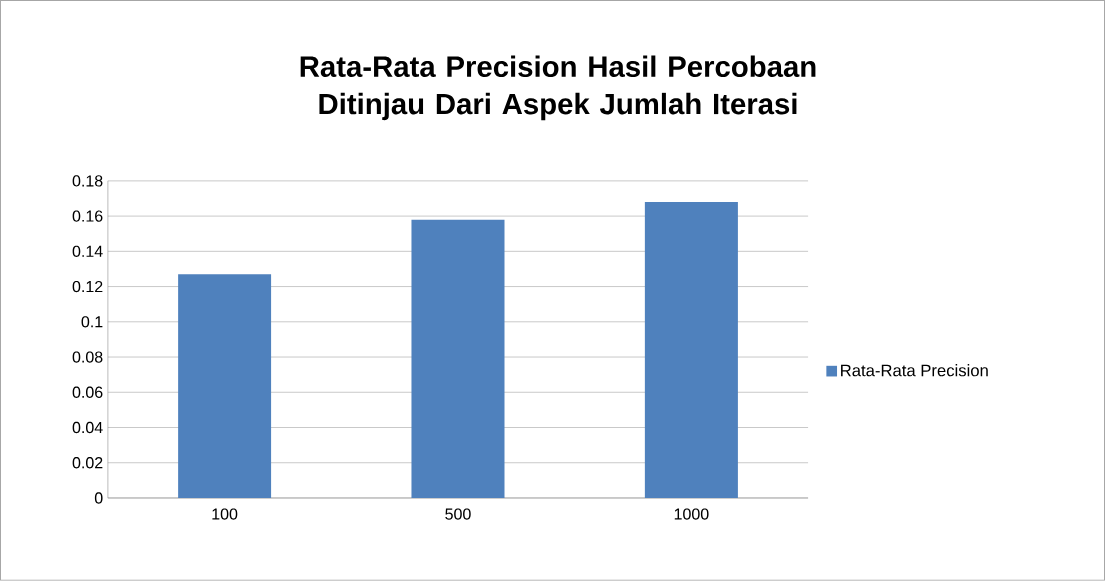  I want to click on y-tick-label: 0.08, so click(87, 357).